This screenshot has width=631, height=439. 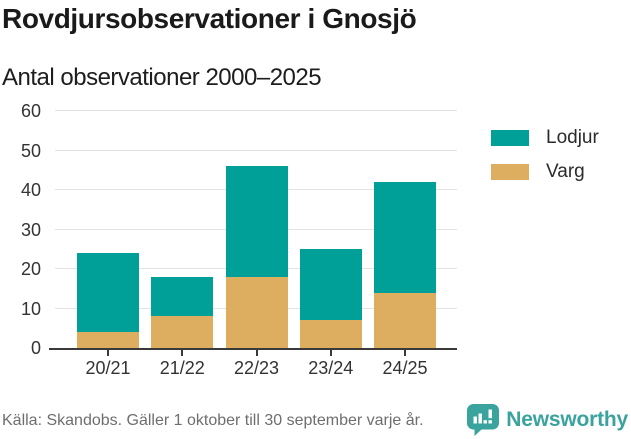 I want to click on y-axis: 0 10 20 30 40 50 60, so click(x=20, y=229).